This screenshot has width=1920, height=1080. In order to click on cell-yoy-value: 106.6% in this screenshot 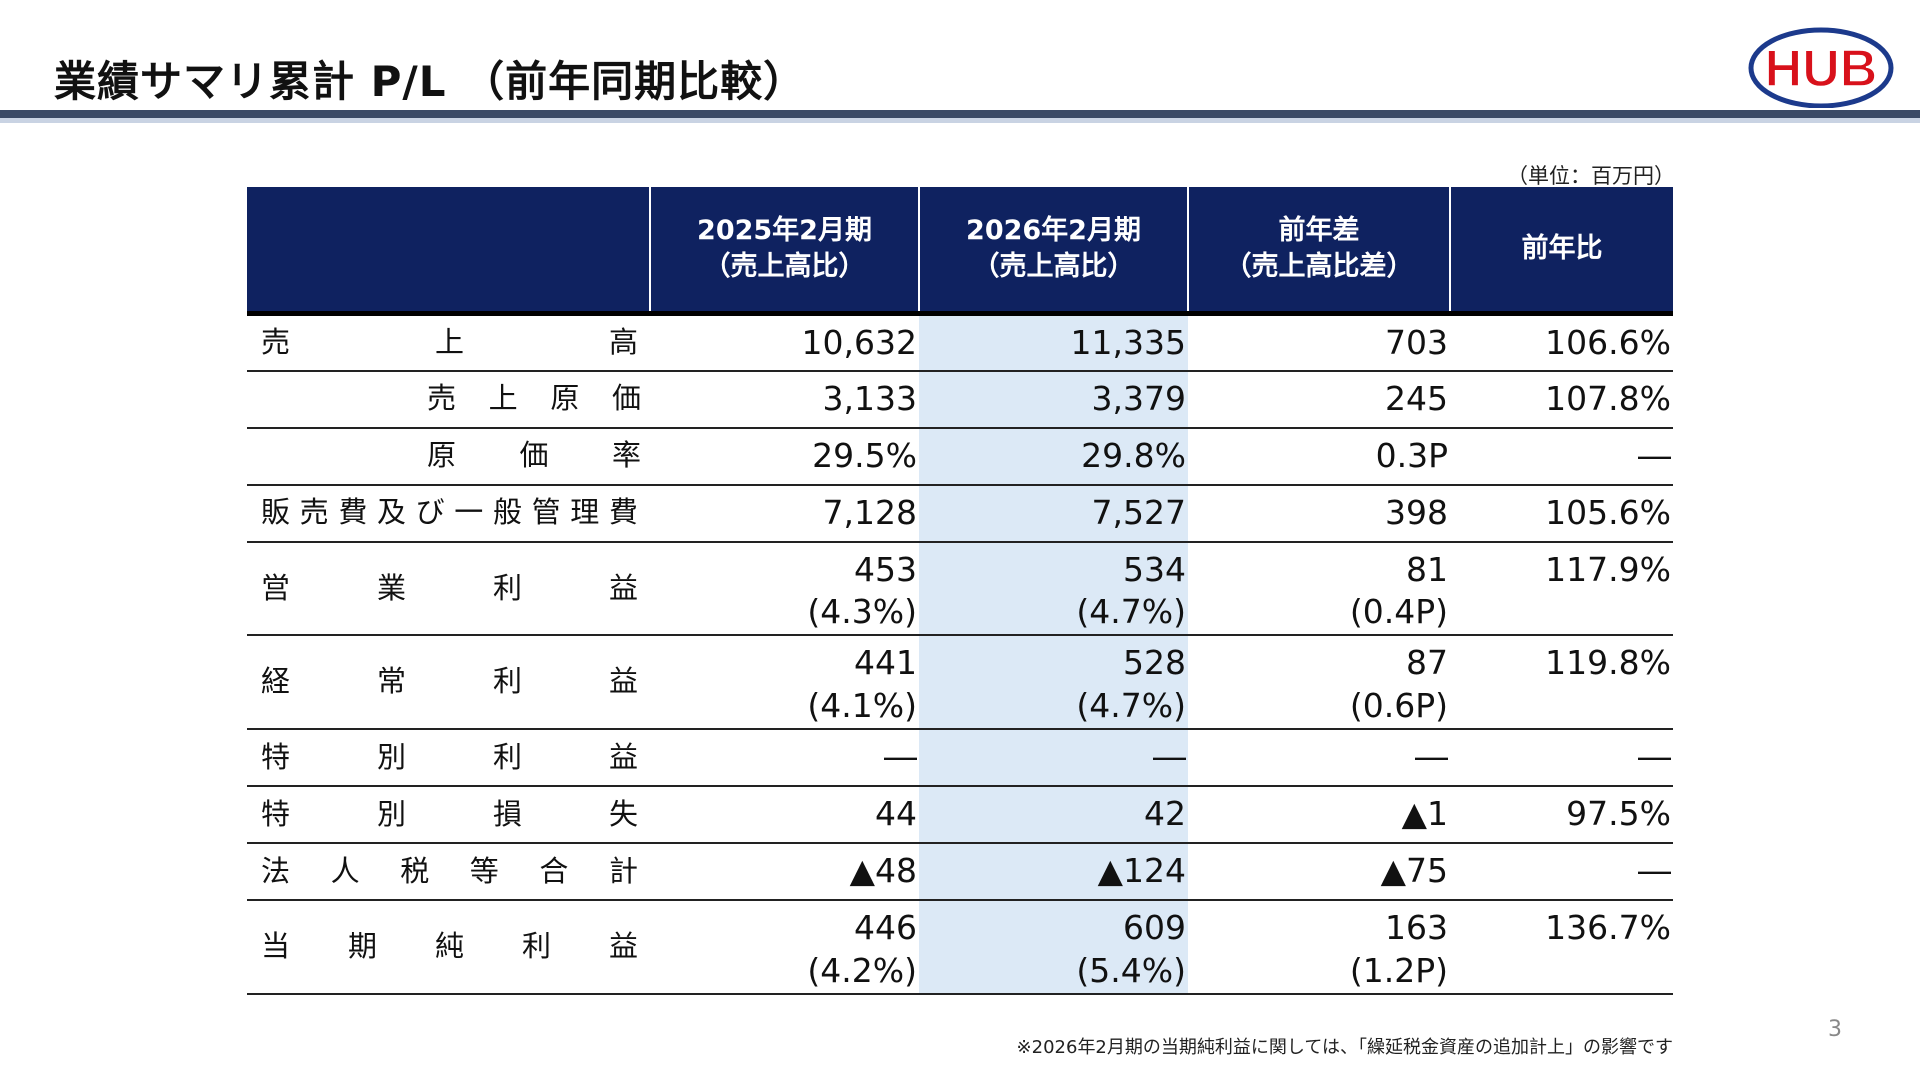, I will do `click(1608, 342)`.